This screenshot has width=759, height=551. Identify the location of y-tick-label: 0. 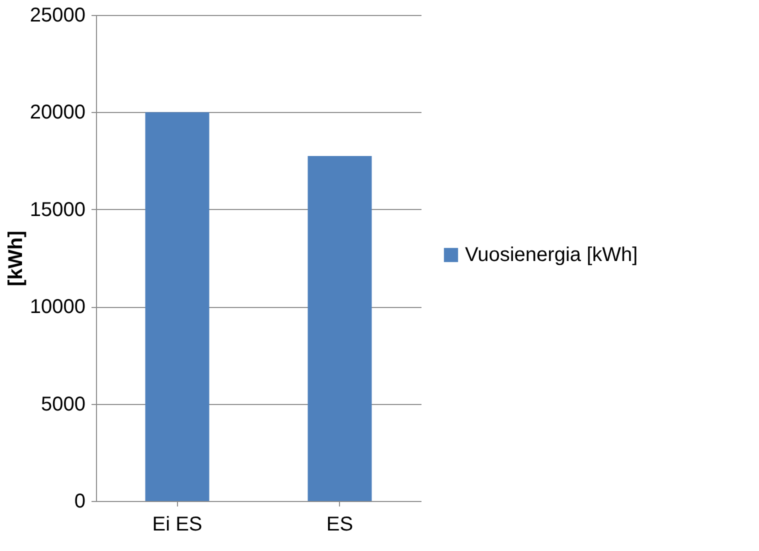
(80, 501).